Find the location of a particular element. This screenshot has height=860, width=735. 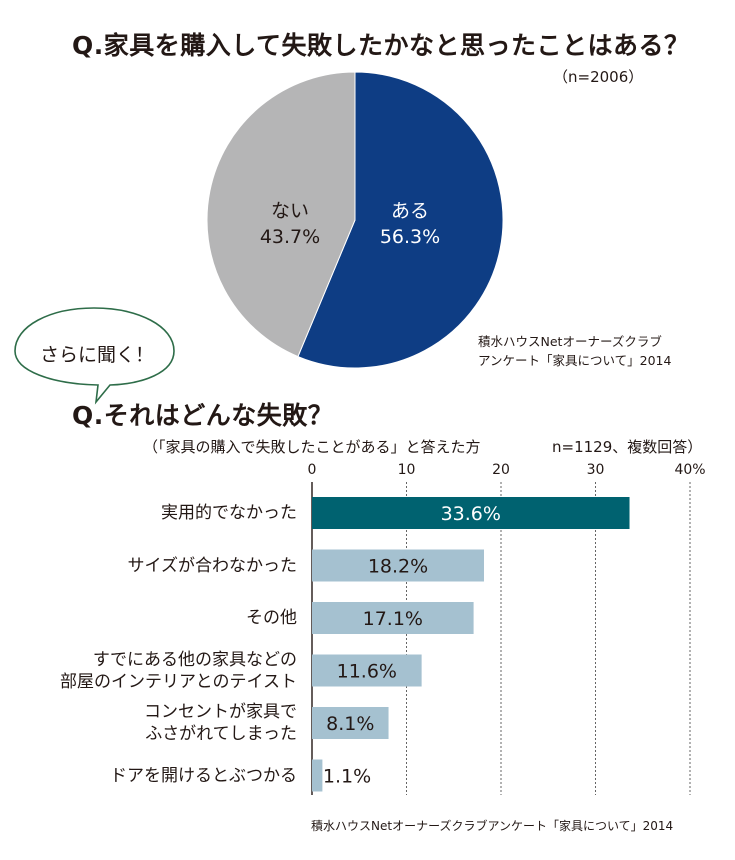

category-label-line: 実用的でなかった is located at coordinates (229, 513).